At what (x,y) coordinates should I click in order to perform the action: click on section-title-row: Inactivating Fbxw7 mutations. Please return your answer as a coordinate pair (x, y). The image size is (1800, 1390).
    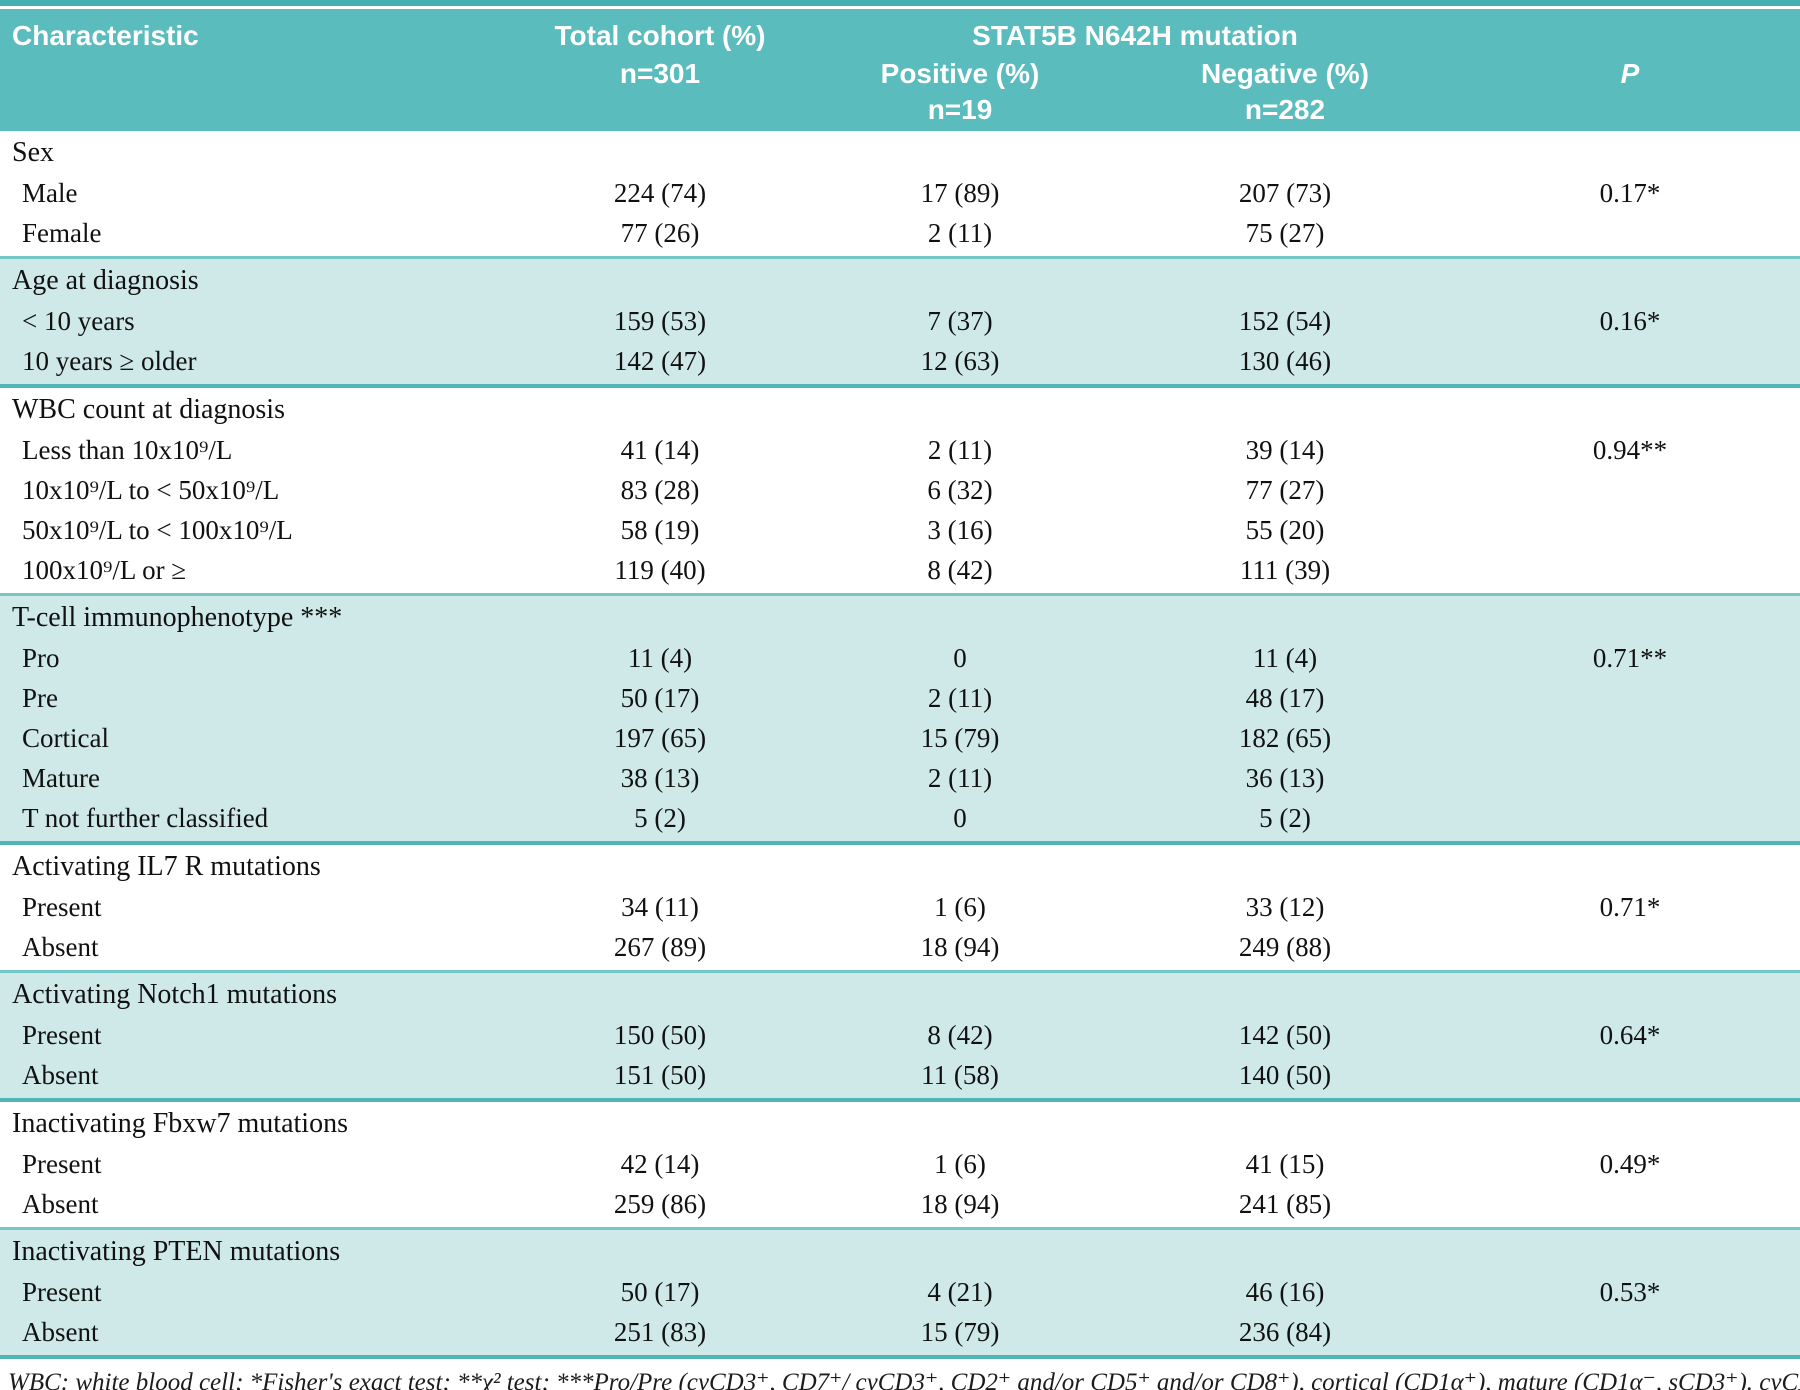
    Looking at the image, I should click on (900, 1124).